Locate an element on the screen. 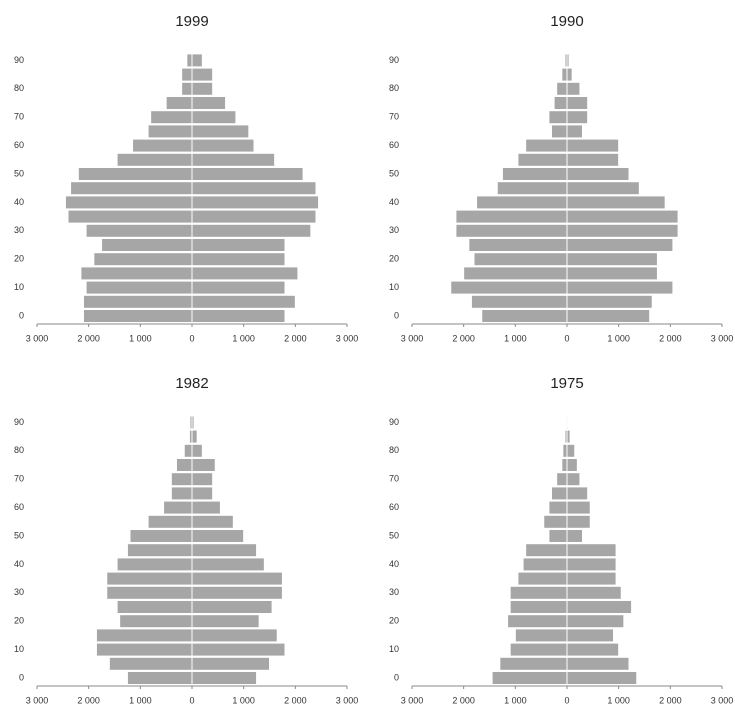  y-tick-label: 30 is located at coordinates (394, 592).